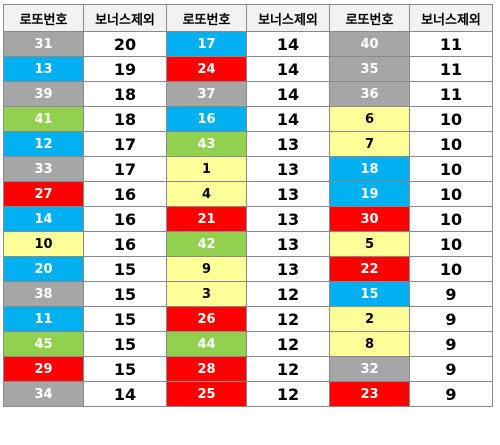  I want to click on table-row: 41 18 16 14 6 10, so click(248, 119).